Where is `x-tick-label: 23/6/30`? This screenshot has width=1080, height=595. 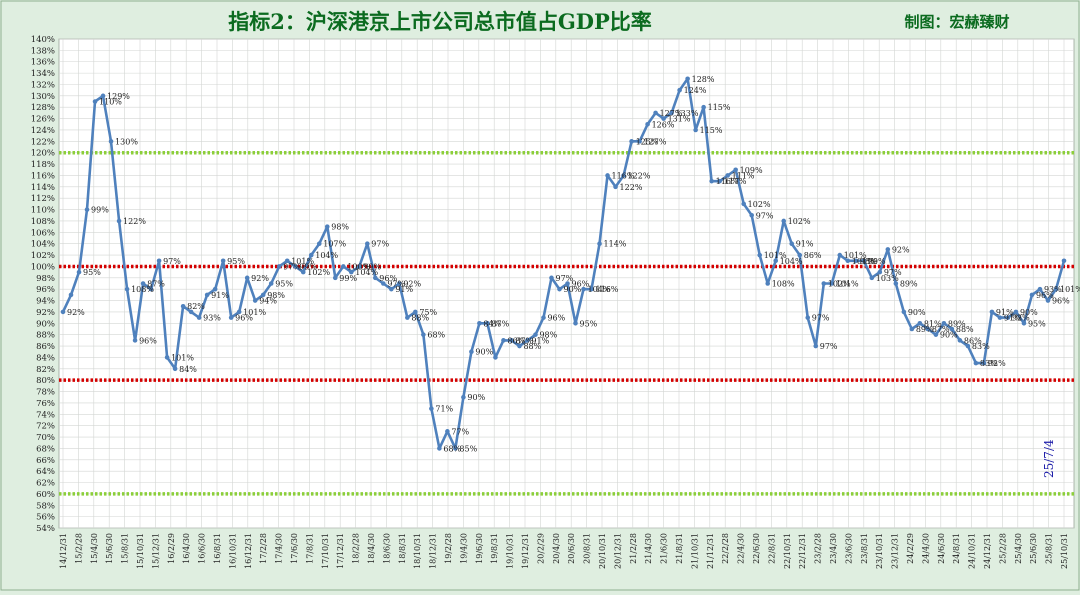
x-tick-label: 23/6/30 is located at coordinates (848, 548).